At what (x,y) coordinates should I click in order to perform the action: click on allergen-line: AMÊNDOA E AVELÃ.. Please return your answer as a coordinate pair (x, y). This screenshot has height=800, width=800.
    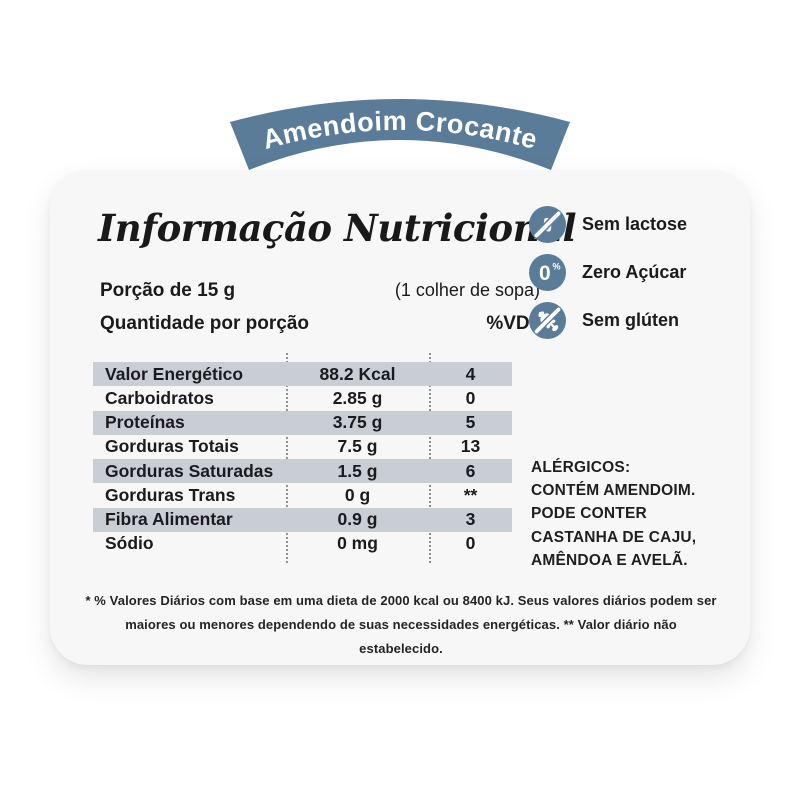
    Looking at the image, I should click on (609, 560).